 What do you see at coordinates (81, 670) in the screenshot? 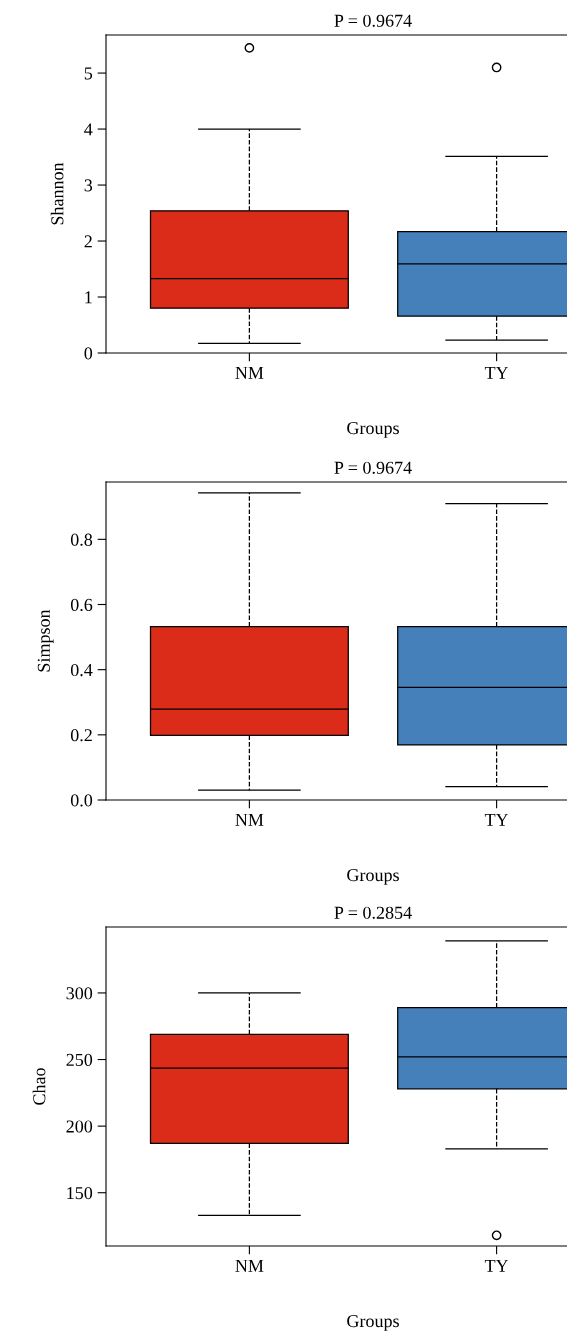
I see `y-tick-label: 0.4` at bounding box center [81, 670].